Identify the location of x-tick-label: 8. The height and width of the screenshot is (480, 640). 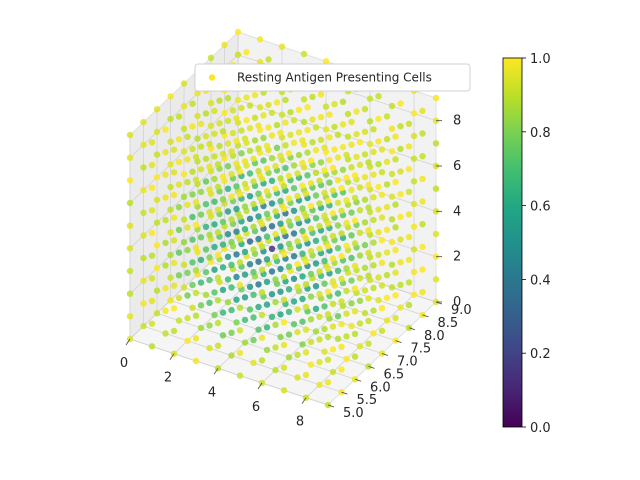
(300, 422).